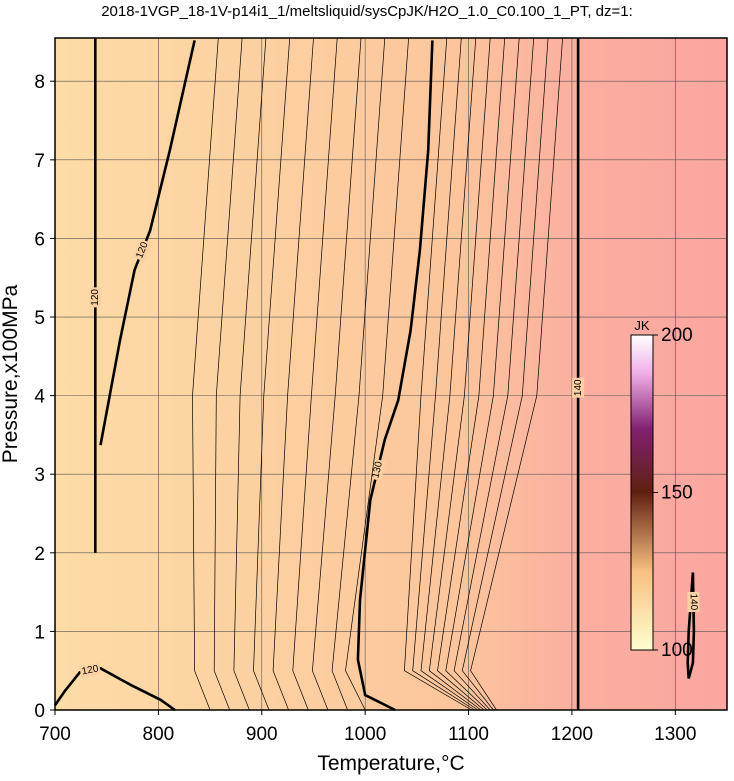  I want to click on y-tick-label: 3, so click(39, 475).